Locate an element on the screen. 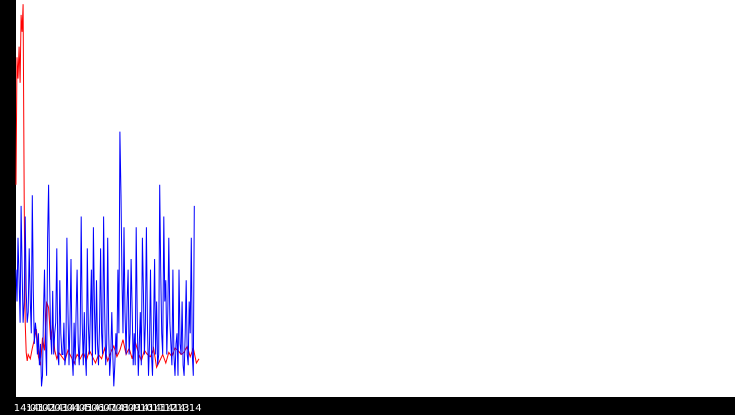 Image resolution: width=735 pixels, height=415 pixels. x-tick-label: 14:14 is located at coordinates (187, 408).